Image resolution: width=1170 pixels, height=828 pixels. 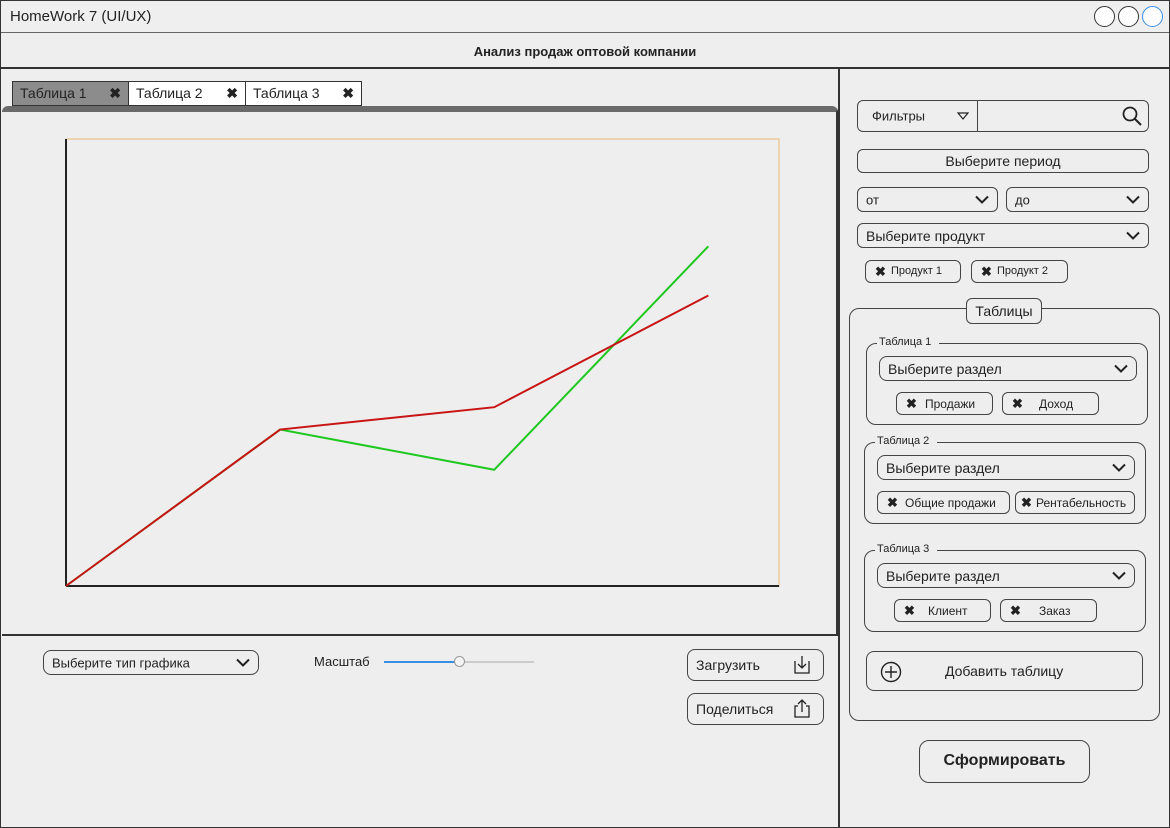 What do you see at coordinates (899, 116) in the screenshot?
I see `filters-label: Фильтры` at bounding box center [899, 116].